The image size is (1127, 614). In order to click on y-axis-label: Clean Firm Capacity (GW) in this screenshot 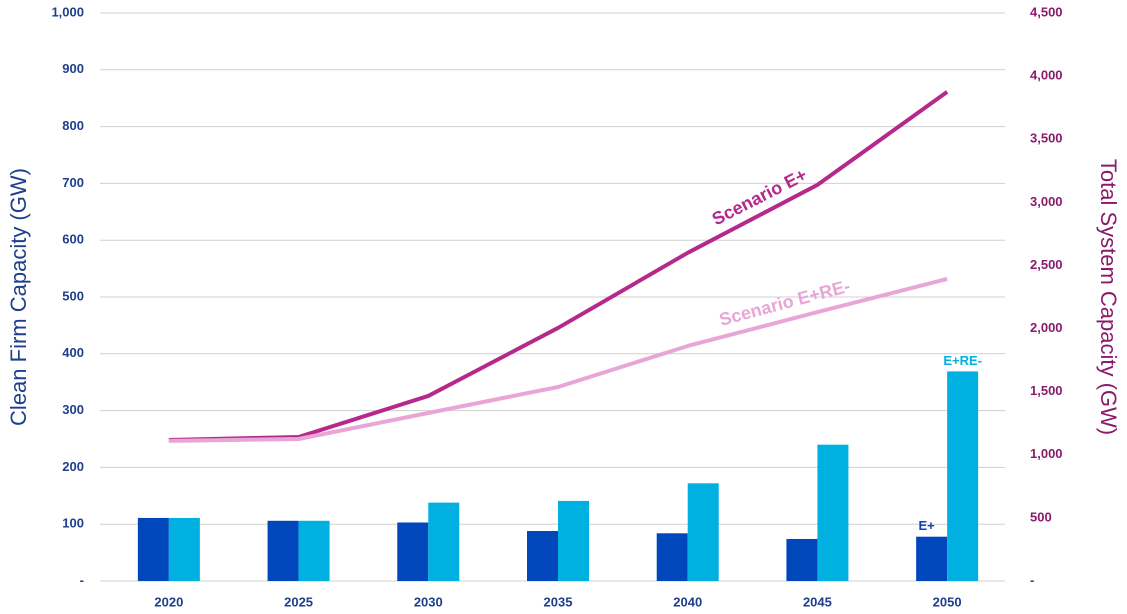, I will do `click(18, 297)`.